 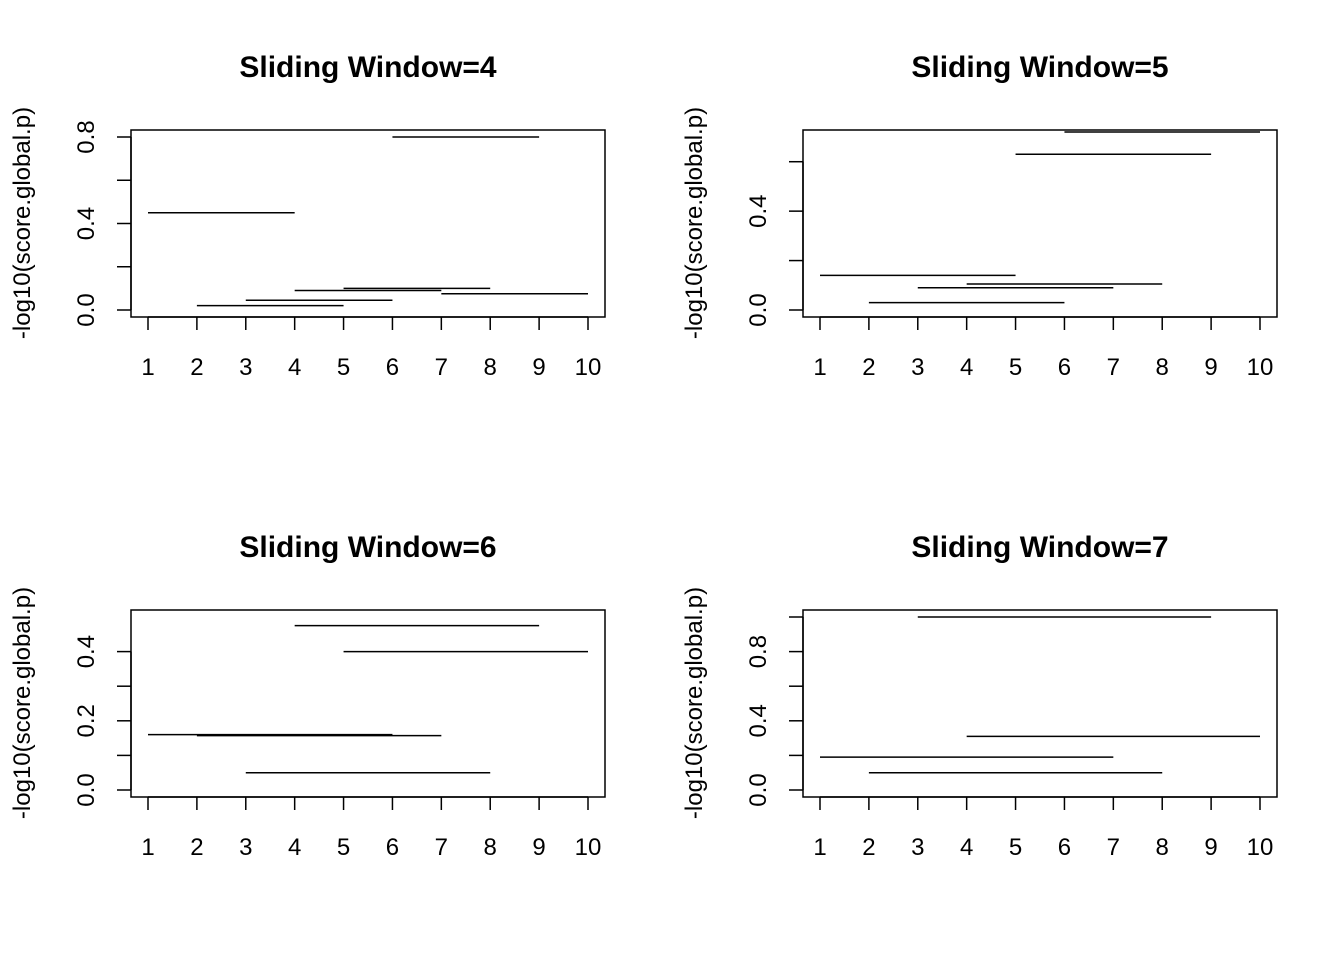 I want to click on chart-title: Sliding Window=4, so click(x=368, y=67).